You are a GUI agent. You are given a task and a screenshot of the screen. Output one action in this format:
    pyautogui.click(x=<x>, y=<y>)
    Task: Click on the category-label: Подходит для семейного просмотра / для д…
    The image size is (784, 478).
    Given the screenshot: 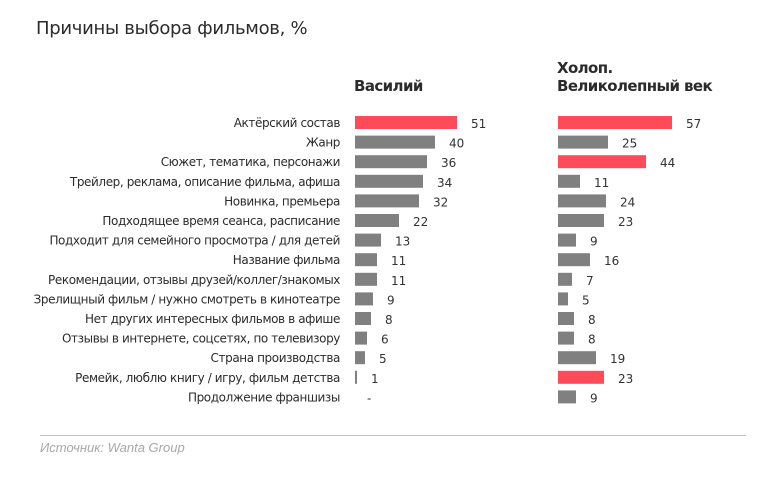 What is the action you would take?
    pyautogui.click(x=194, y=241)
    